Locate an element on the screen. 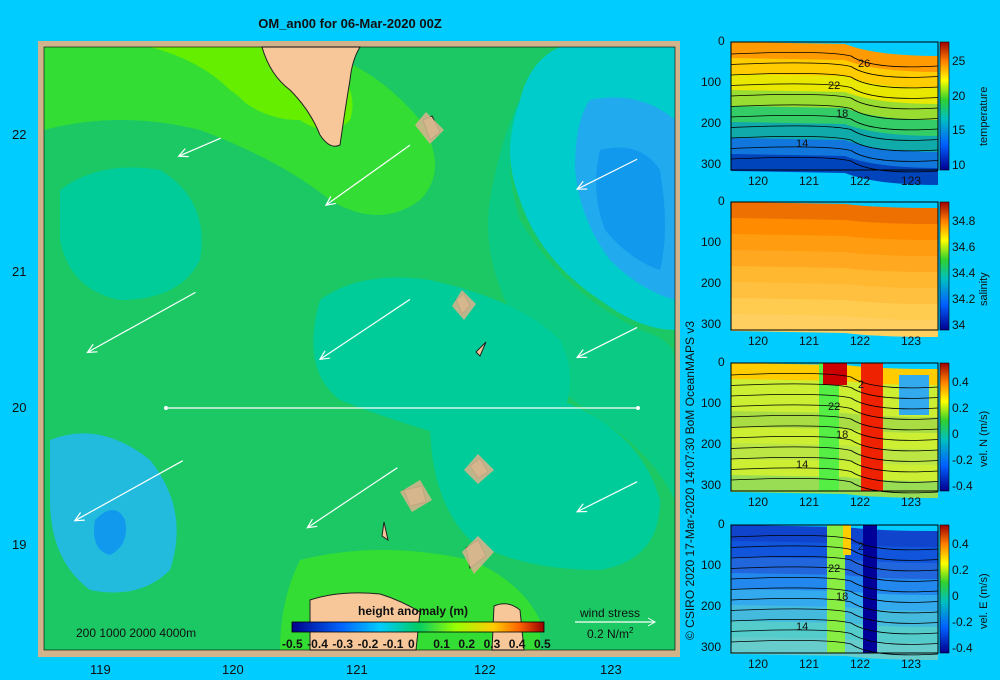 This screenshot has width=1000, height=680. lon-tick: 121 is located at coordinates (357, 669).